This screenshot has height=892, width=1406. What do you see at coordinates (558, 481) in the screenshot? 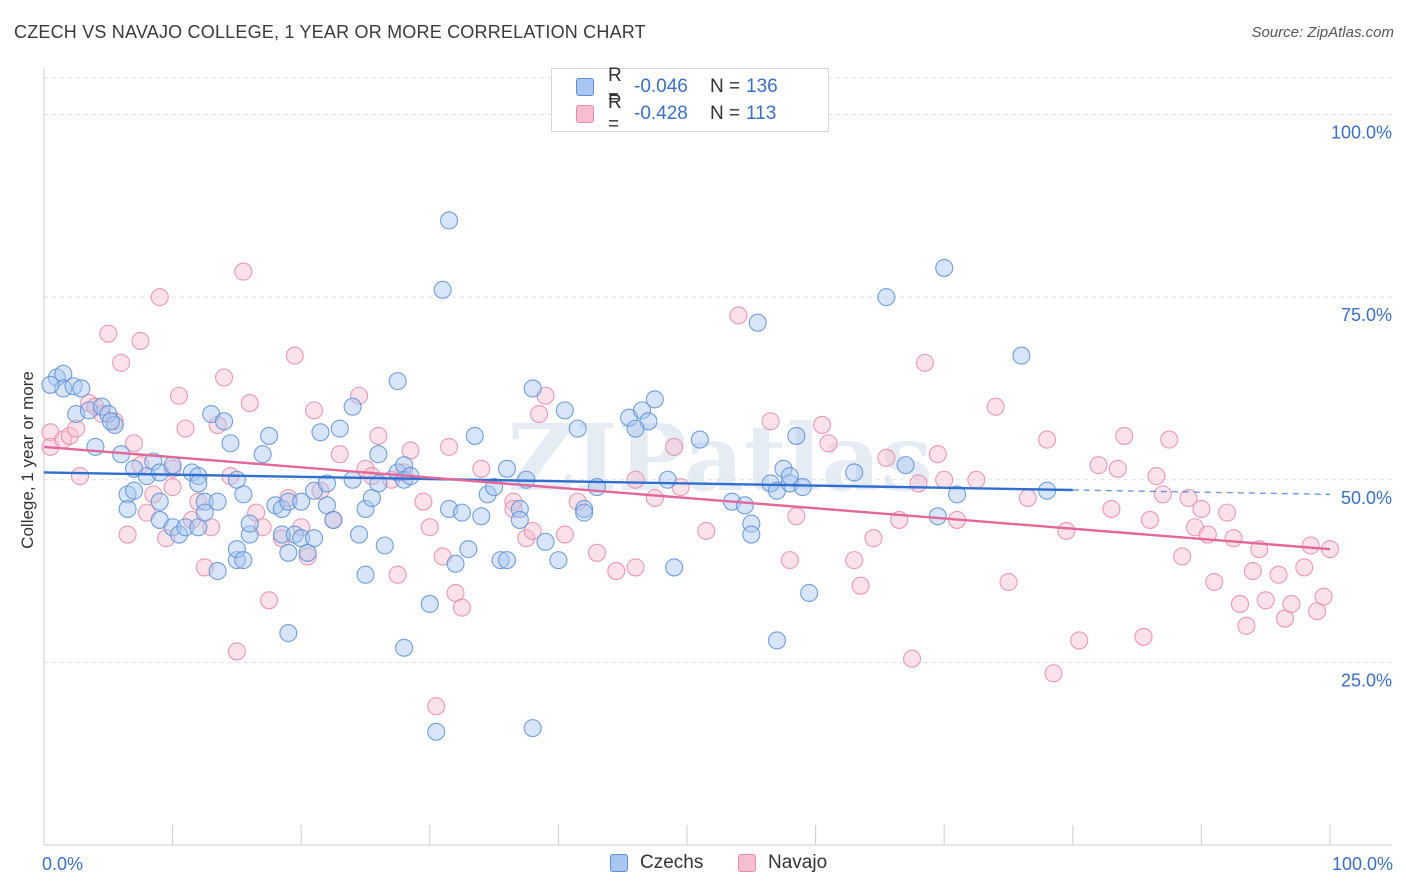
I see `czech-trend-line` at bounding box center [558, 481].